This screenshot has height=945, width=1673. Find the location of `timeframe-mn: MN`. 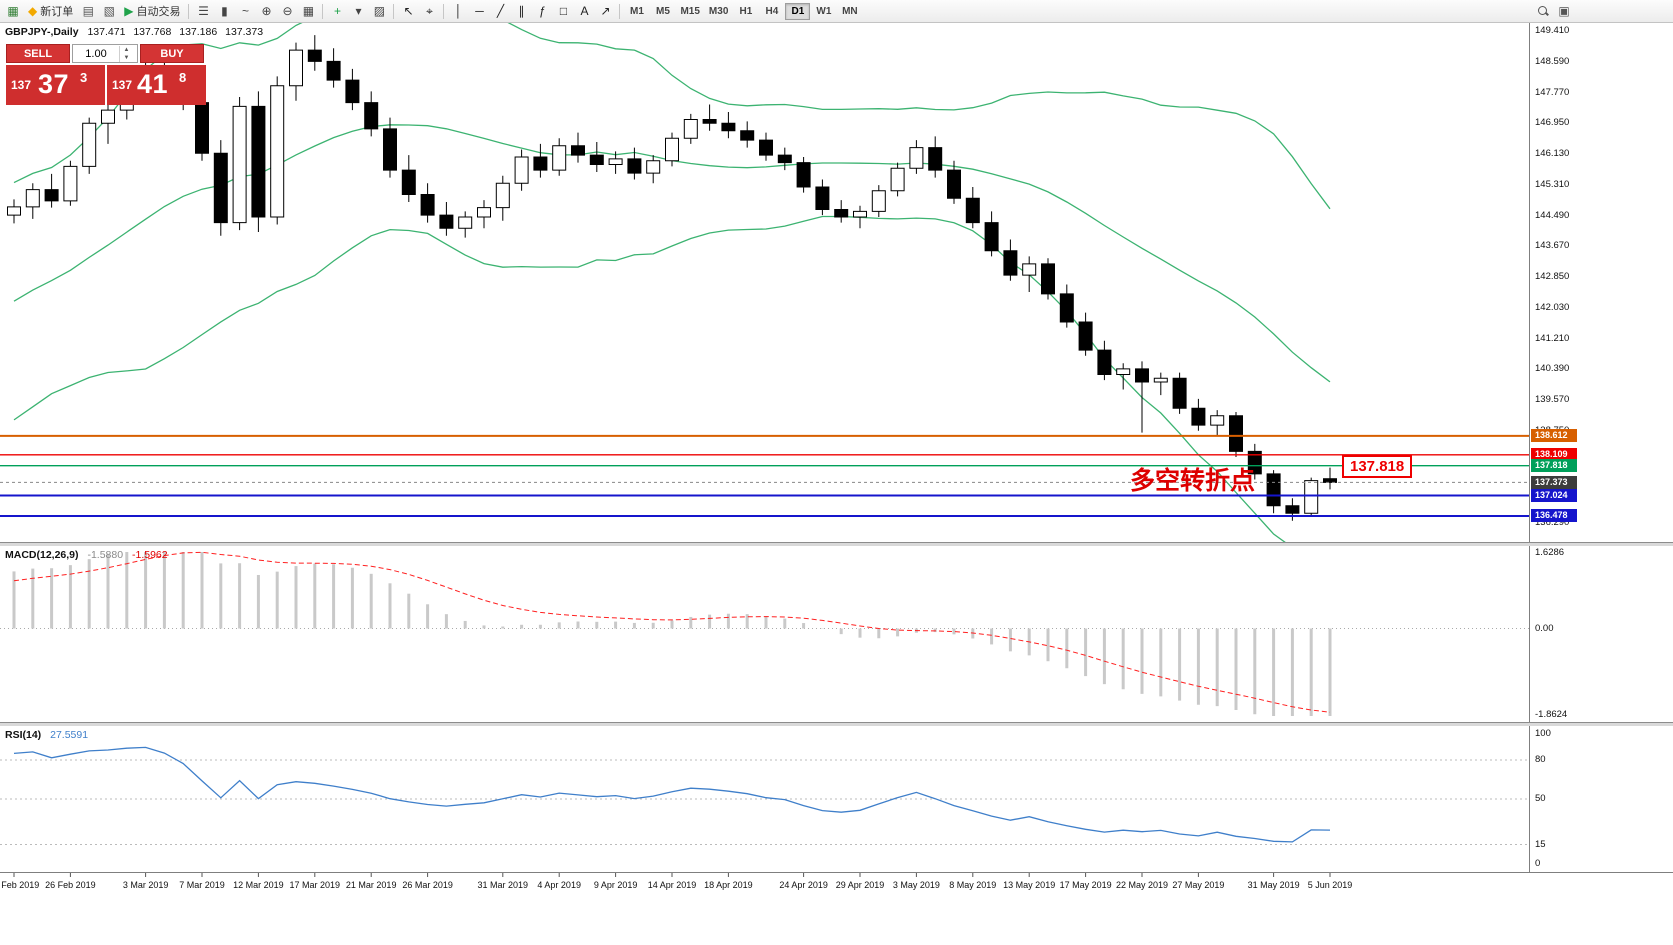

timeframe-mn: MN is located at coordinates (850, 11).